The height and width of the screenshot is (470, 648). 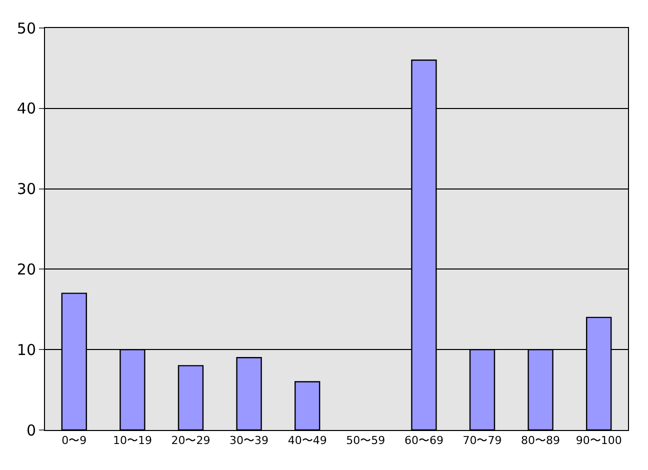 I want to click on y-tick-label: 0, so click(x=31, y=430).